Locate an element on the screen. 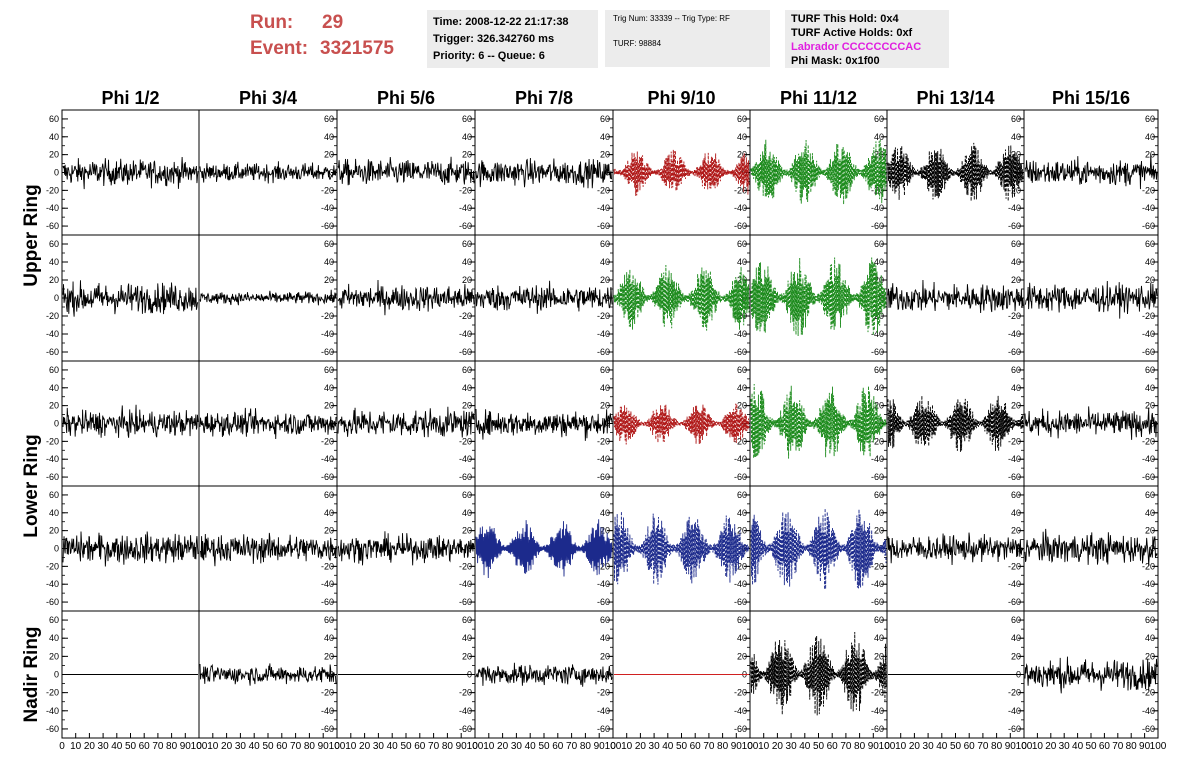  run-value: 29 is located at coordinates (333, 22).